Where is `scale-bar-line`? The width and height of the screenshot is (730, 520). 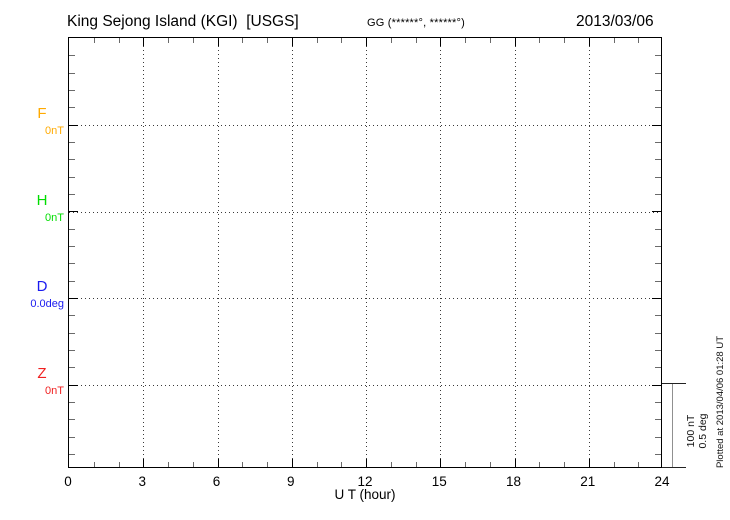 scale-bar-line is located at coordinates (672, 426).